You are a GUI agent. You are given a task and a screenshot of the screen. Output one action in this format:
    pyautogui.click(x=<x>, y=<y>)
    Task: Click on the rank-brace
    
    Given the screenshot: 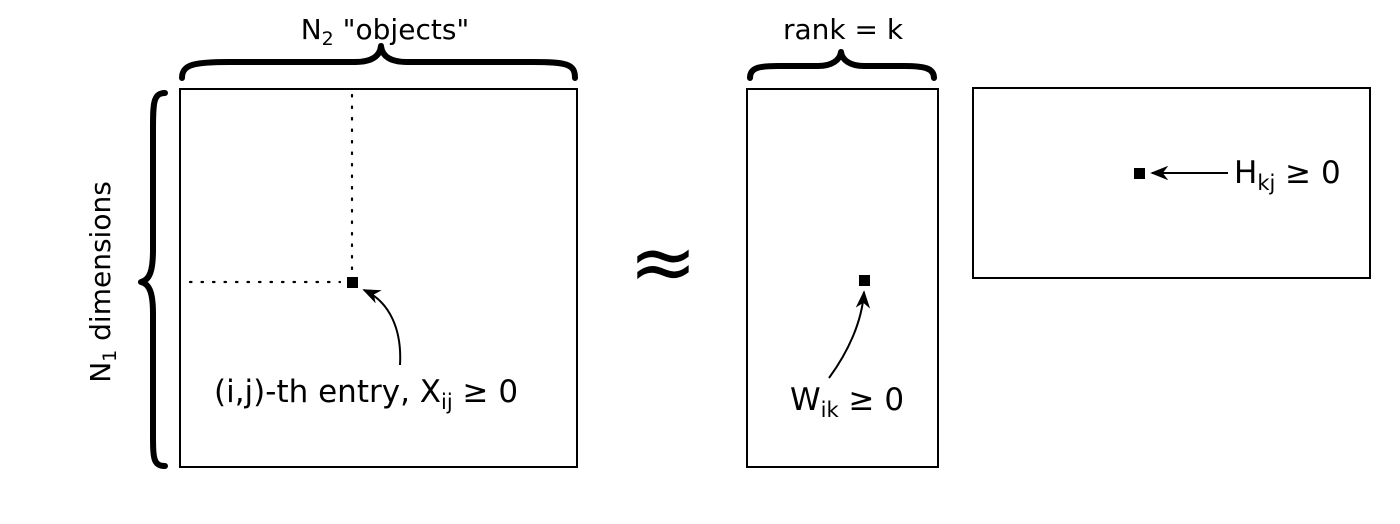 What is the action you would take?
    pyautogui.click(x=842, y=65)
    